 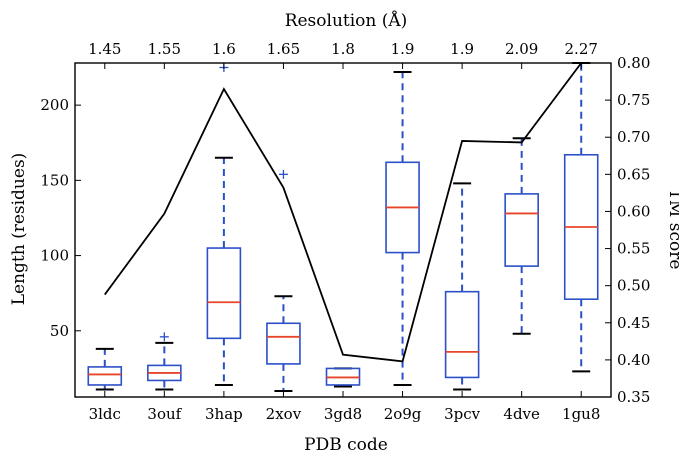 What do you see at coordinates (521, 49) in the screenshot?
I see `top-tick-label: 2.09` at bounding box center [521, 49].